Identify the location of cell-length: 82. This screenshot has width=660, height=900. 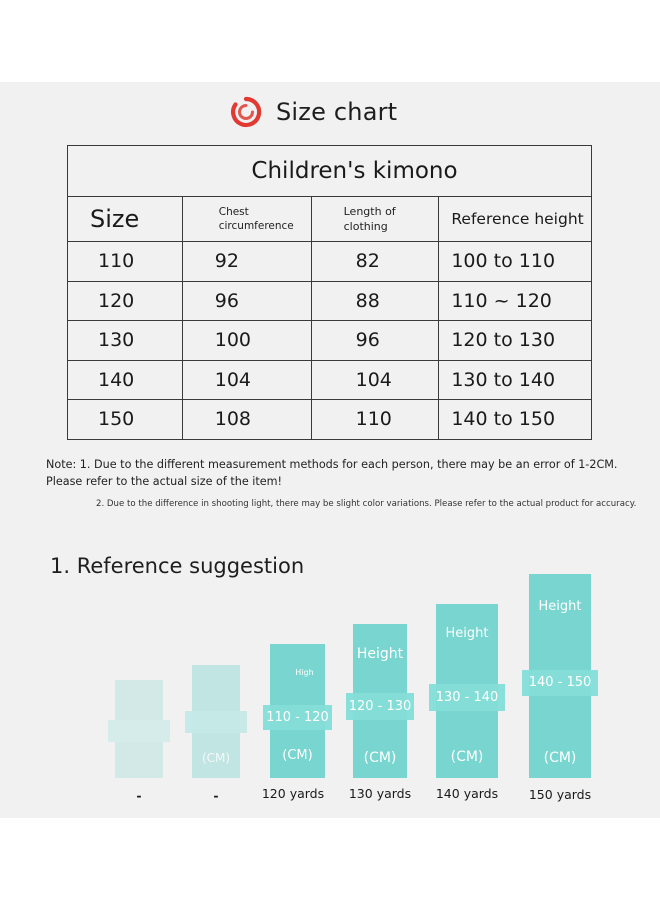
(375, 261).